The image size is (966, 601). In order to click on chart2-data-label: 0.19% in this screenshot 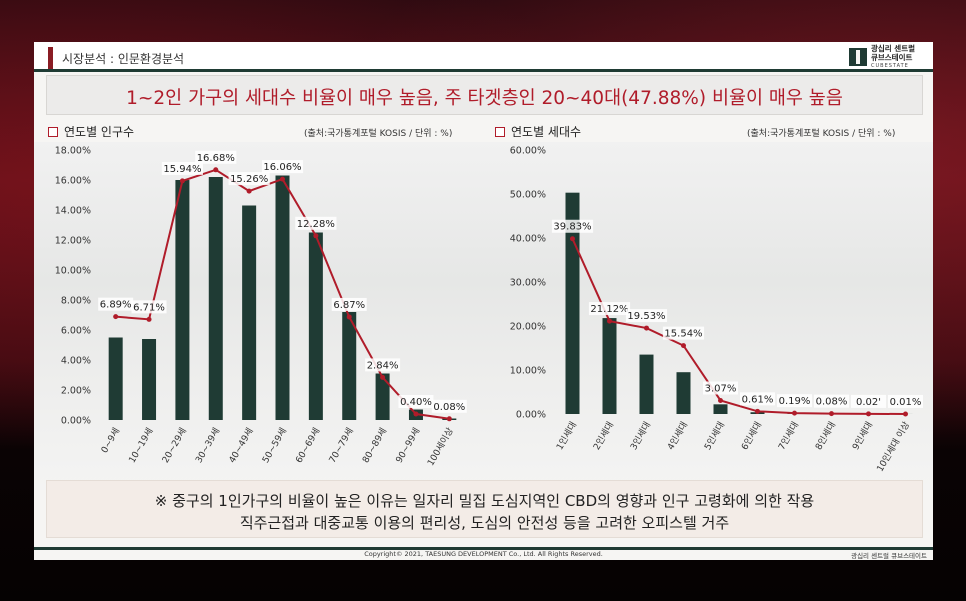, I will do `click(795, 401)`.